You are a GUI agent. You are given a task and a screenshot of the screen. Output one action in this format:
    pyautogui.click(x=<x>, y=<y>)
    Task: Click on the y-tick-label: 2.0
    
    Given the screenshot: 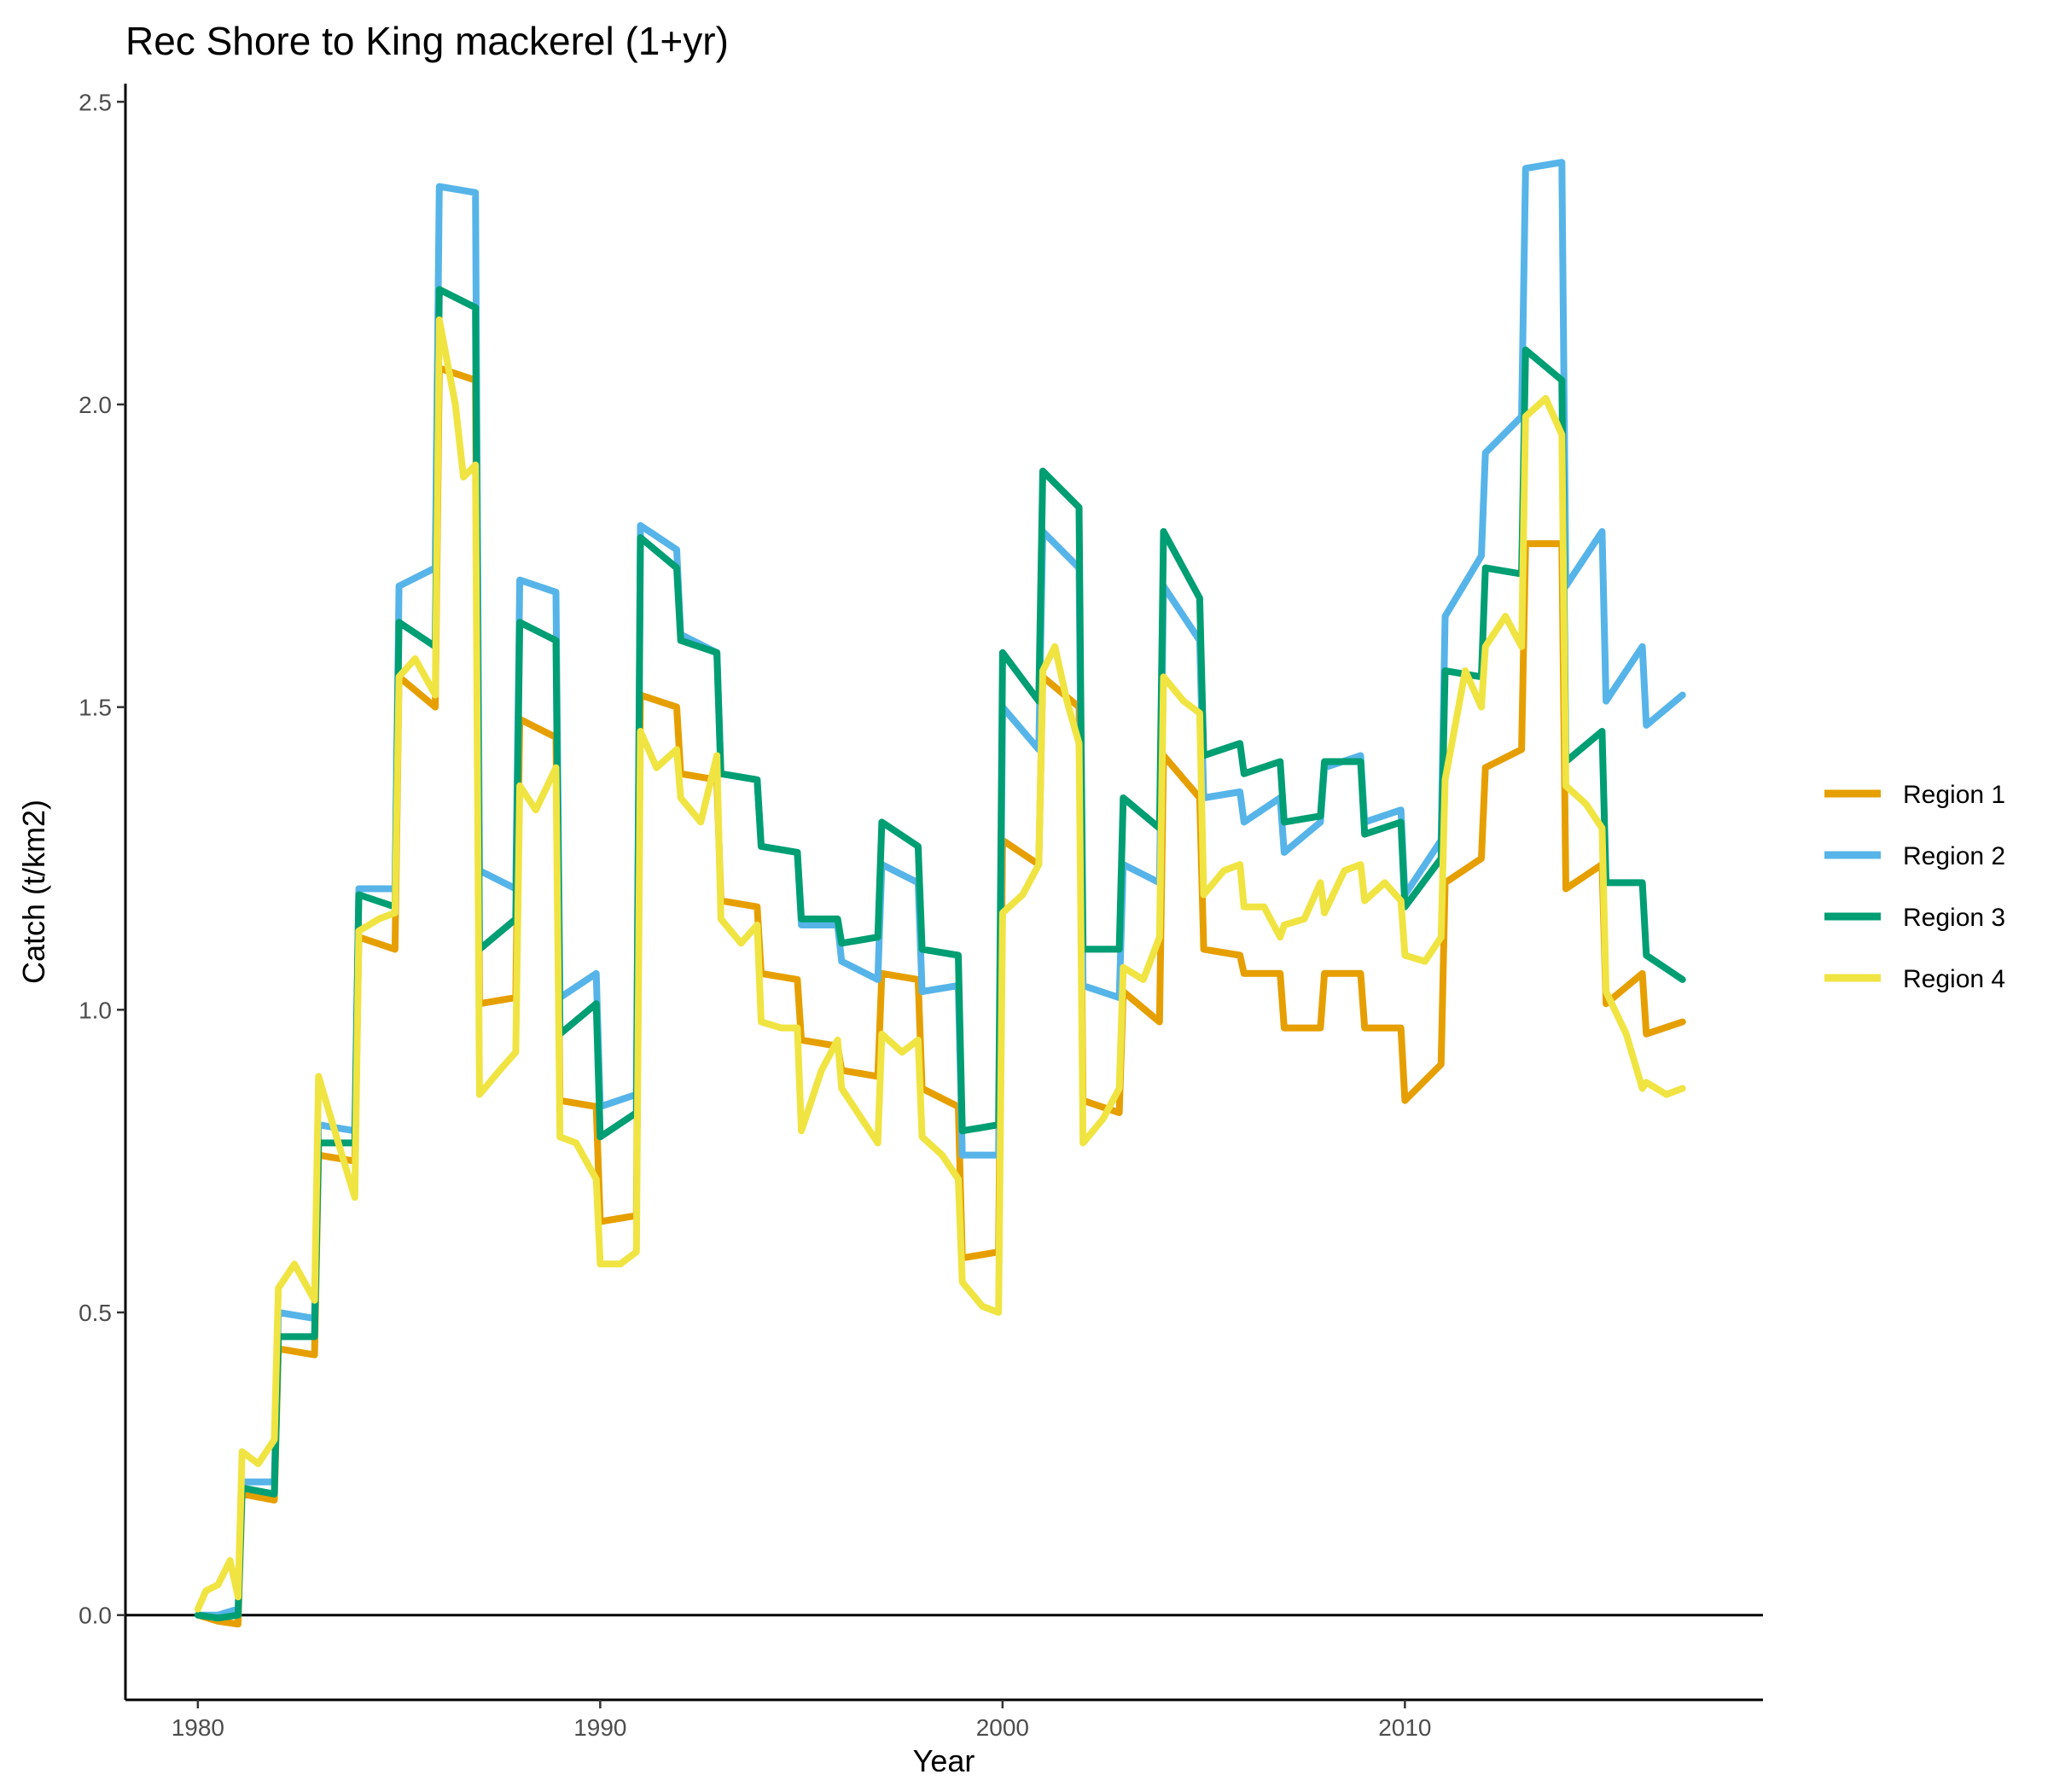 What is the action you would take?
    pyautogui.click(x=95, y=405)
    